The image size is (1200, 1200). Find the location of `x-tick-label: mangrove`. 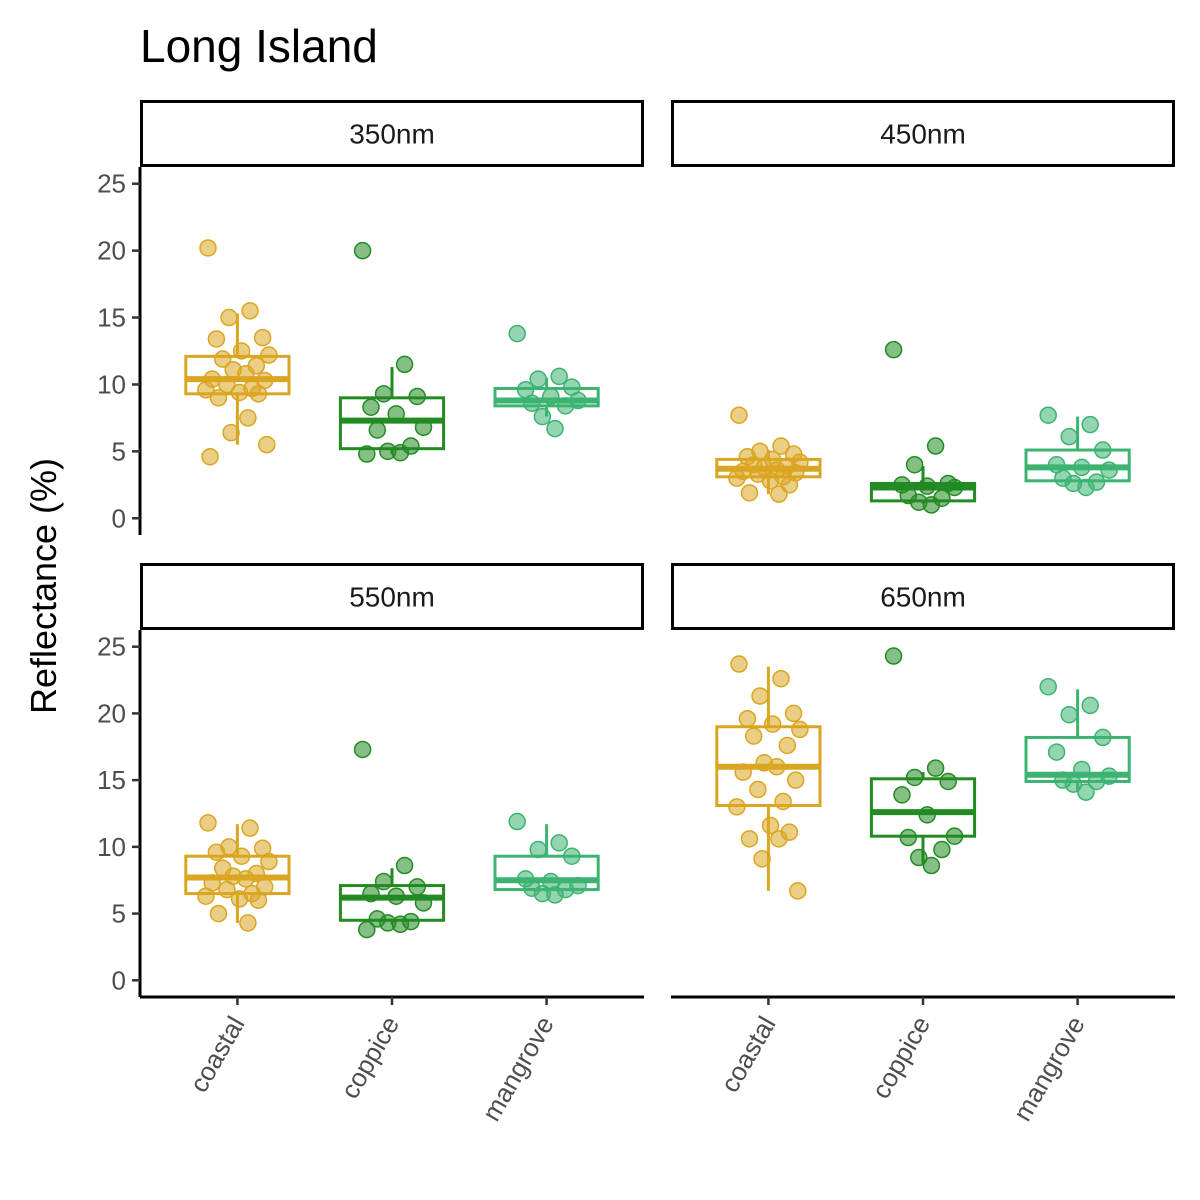

x-tick-label: mangrove is located at coordinates (1049, 1068).